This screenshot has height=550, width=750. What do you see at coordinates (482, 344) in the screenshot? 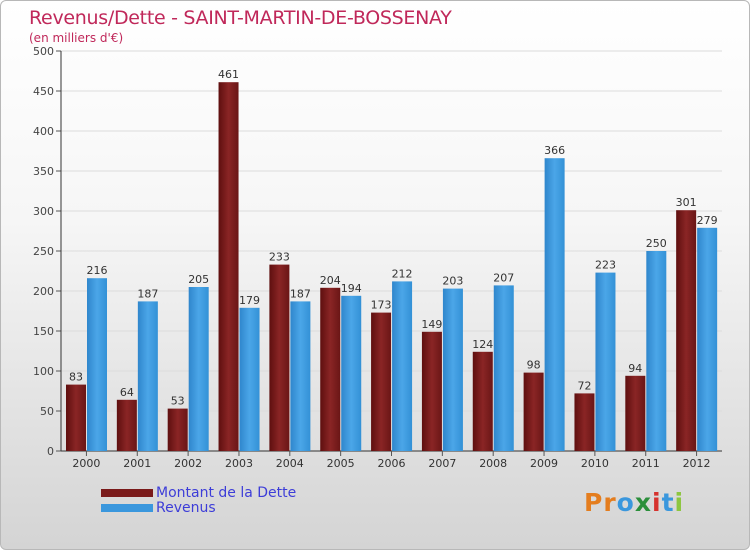
I see `data-label: 124` at bounding box center [482, 344].